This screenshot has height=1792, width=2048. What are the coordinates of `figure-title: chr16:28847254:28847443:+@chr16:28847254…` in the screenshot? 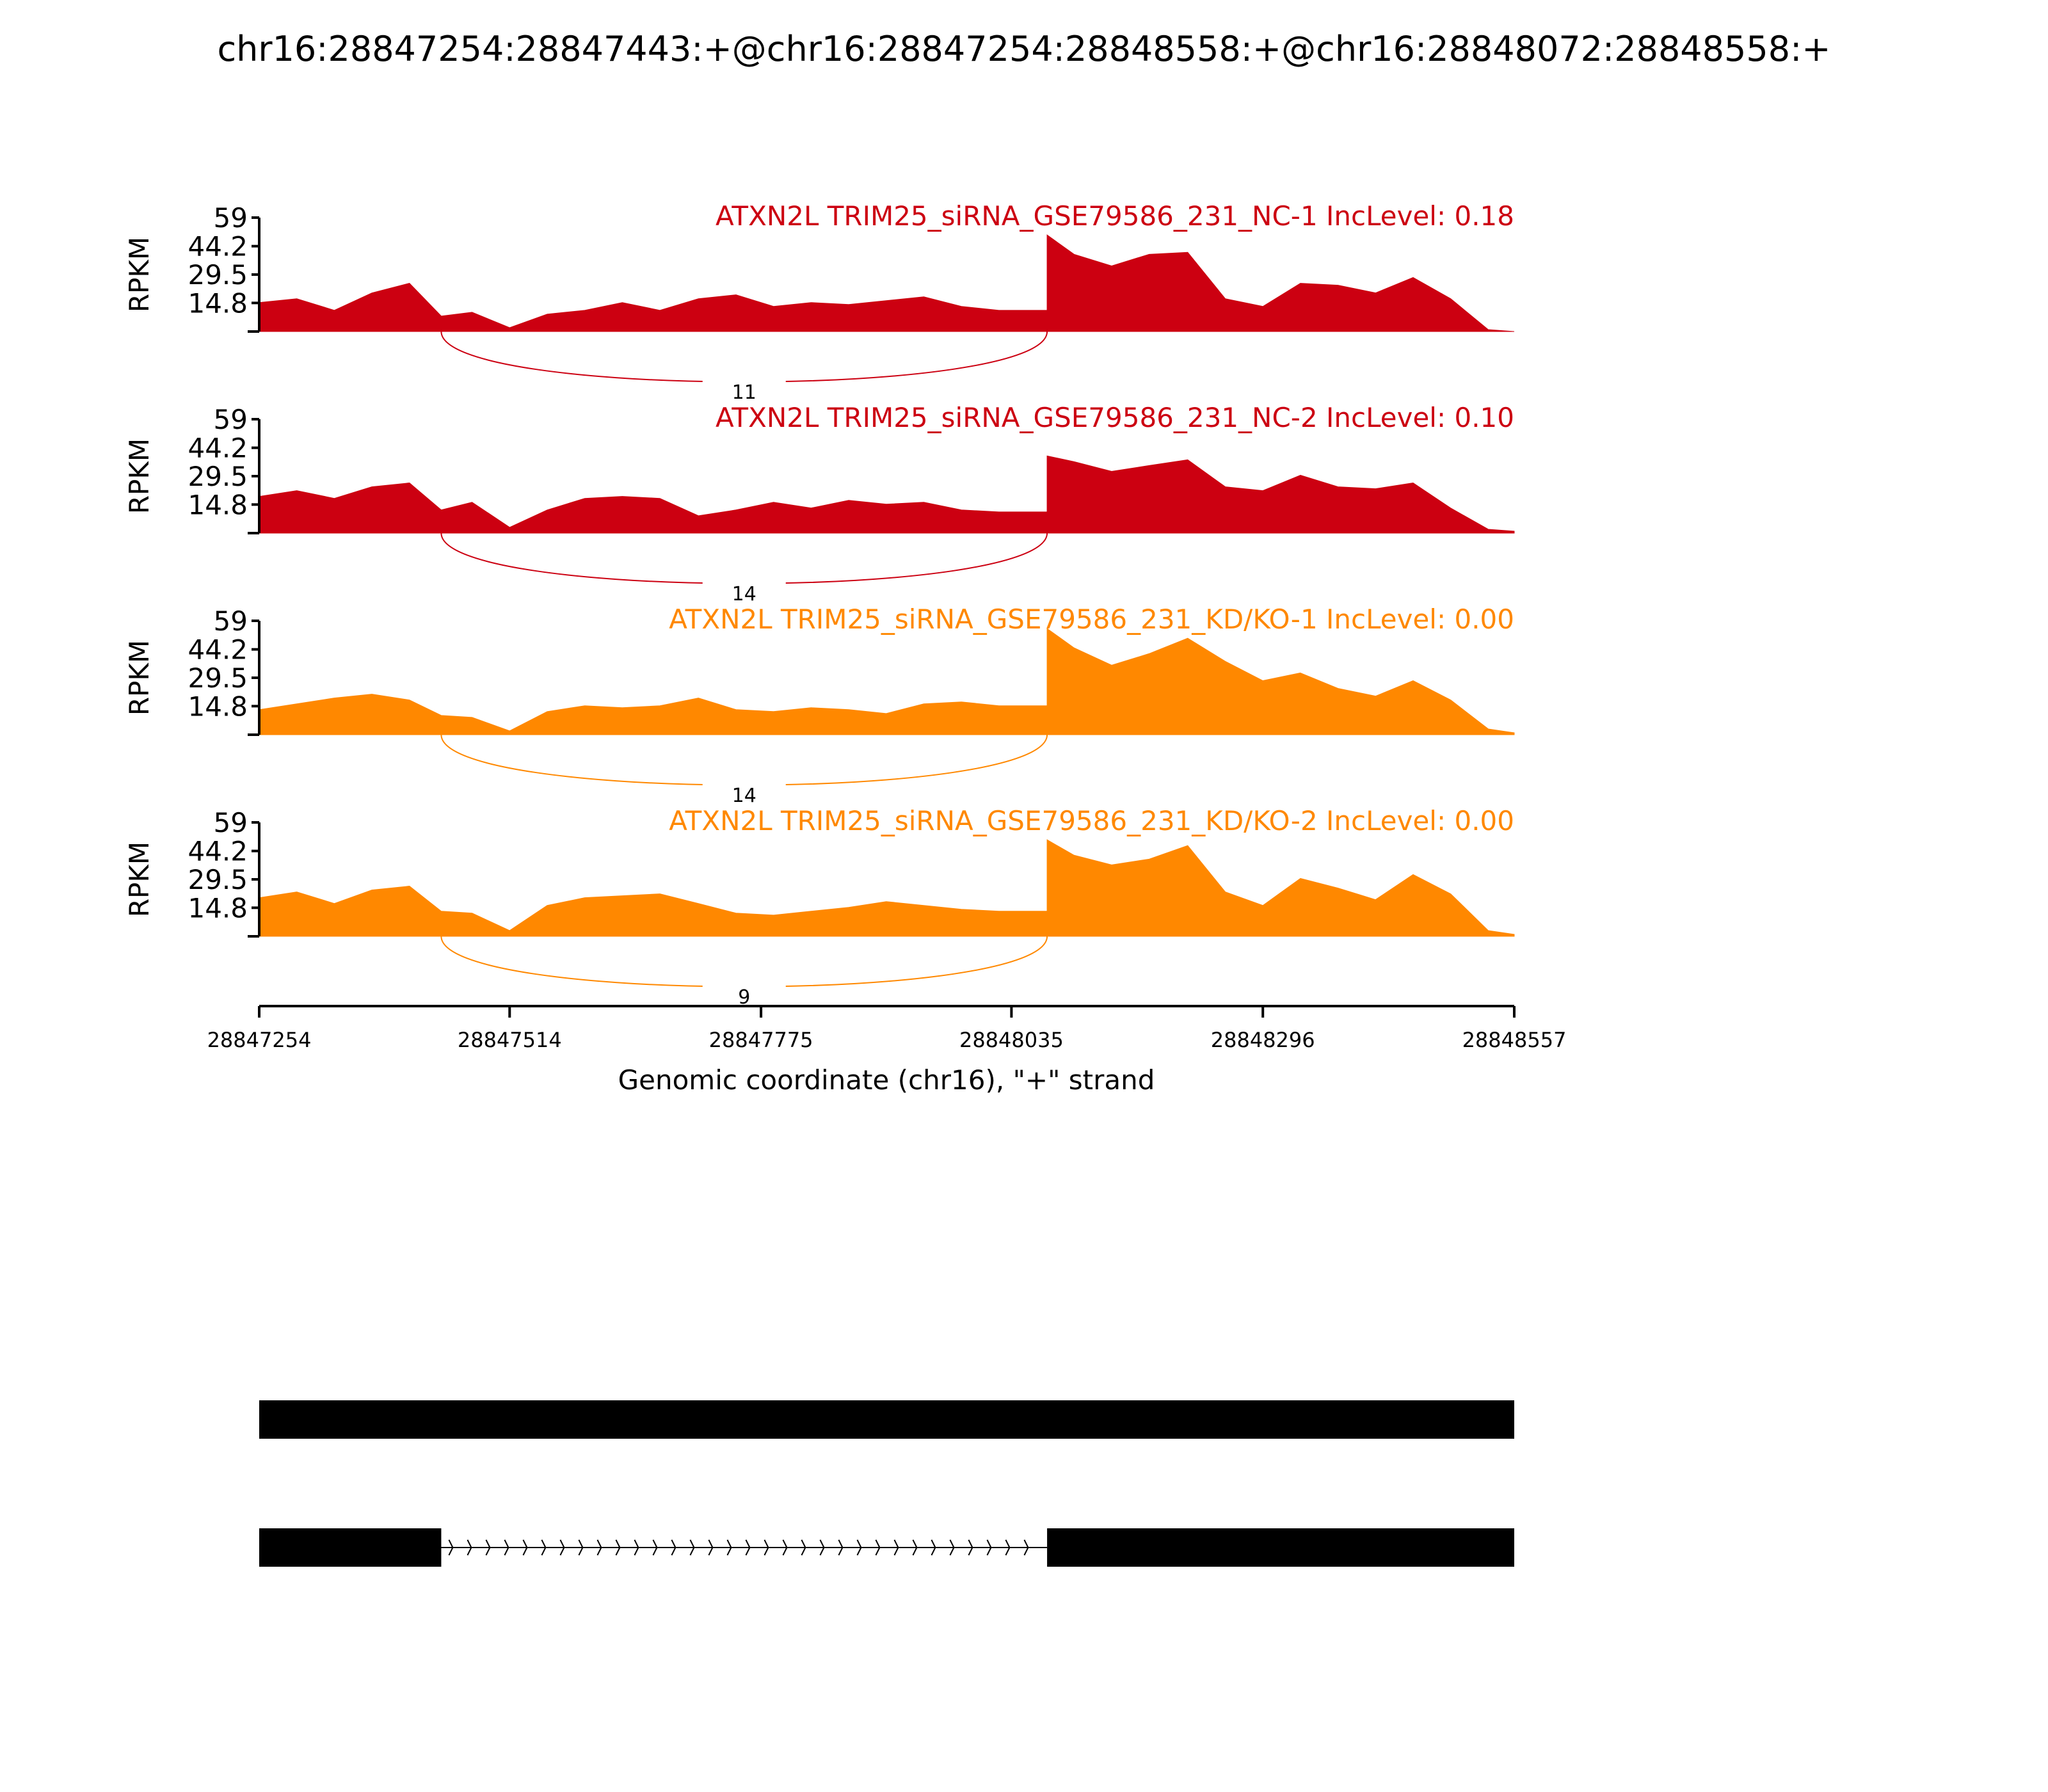 It's located at (1023, 49).